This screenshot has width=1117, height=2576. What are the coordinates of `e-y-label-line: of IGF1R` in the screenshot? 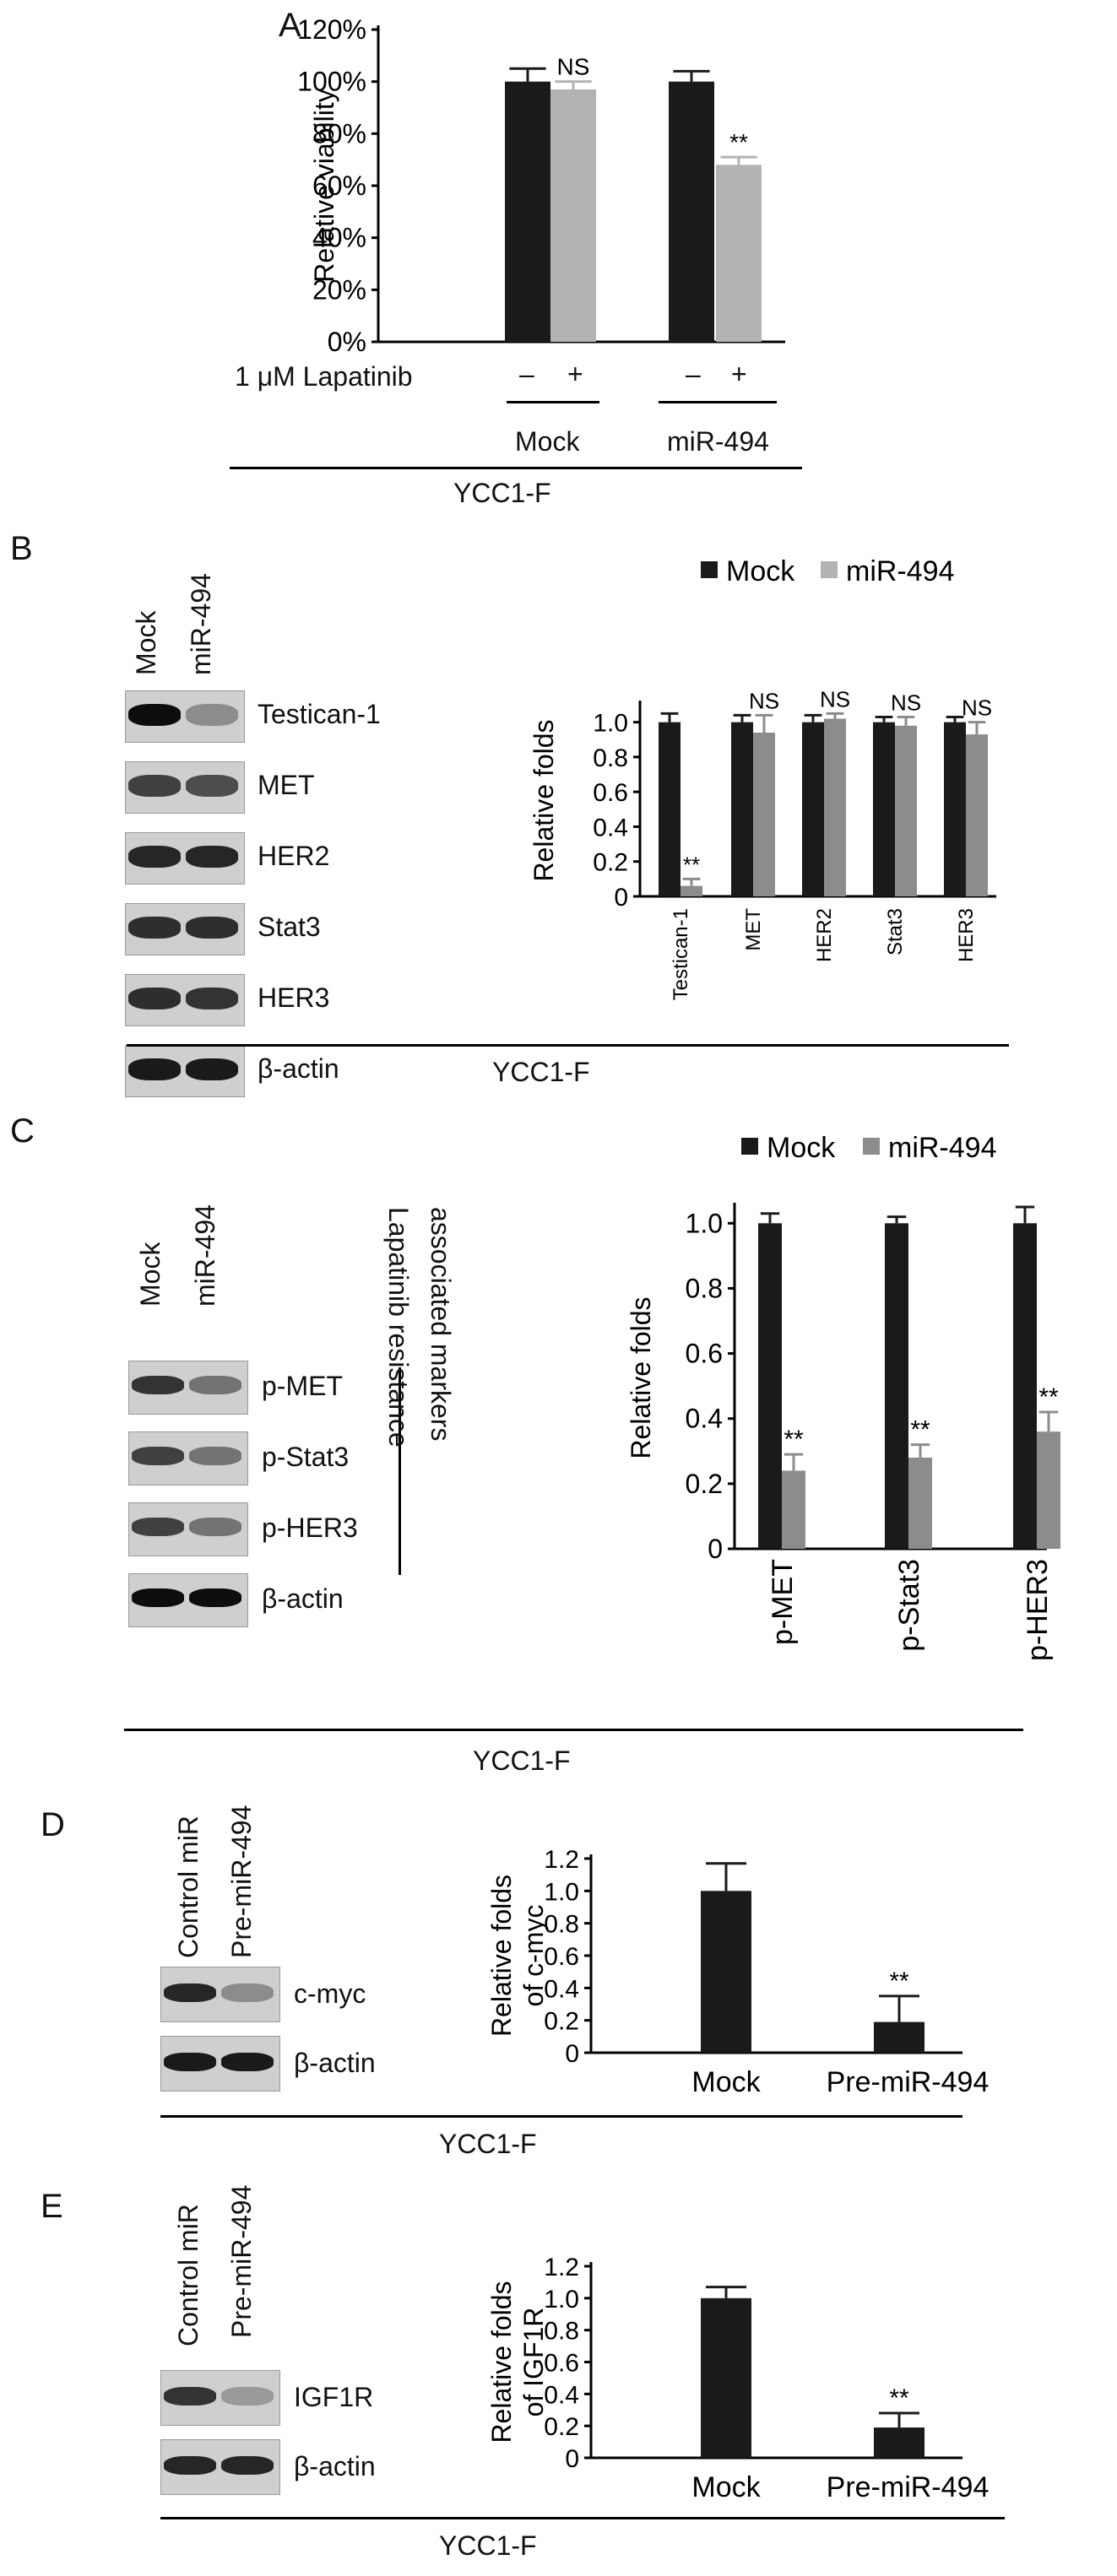 It's located at (533, 2362).